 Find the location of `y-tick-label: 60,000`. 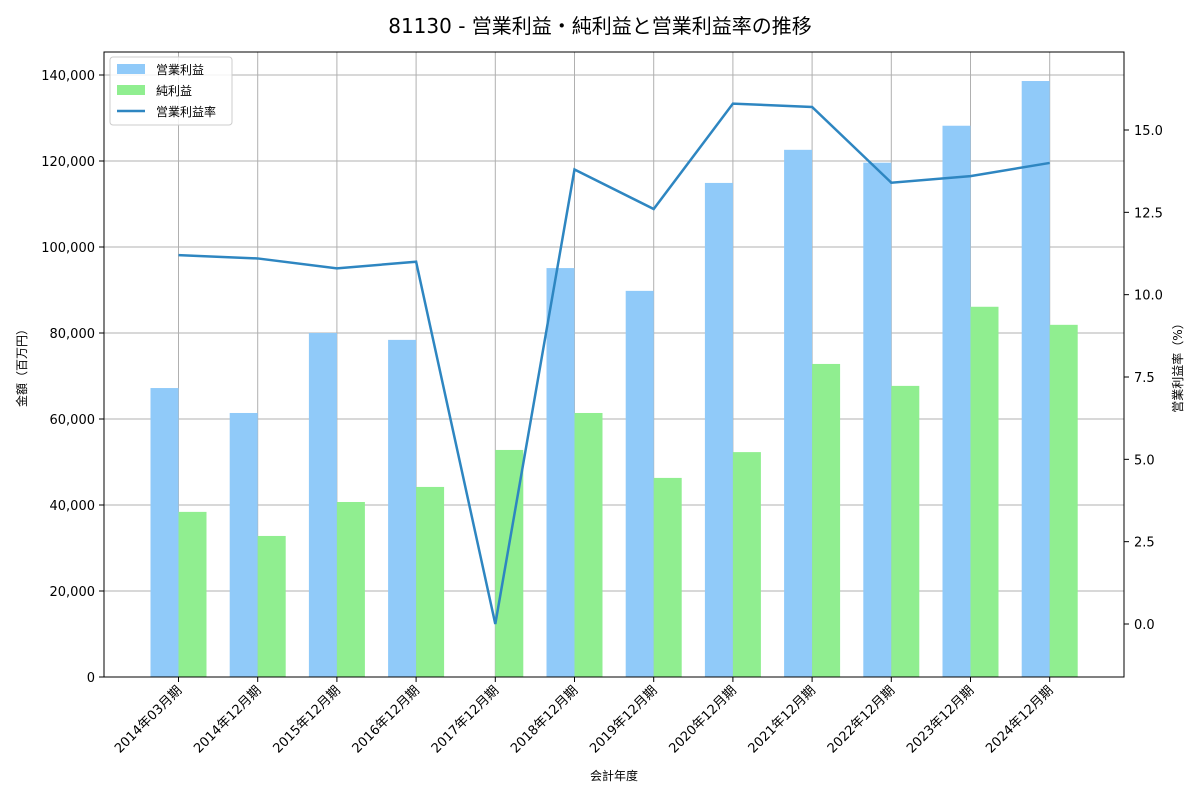

y-tick-label: 60,000 is located at coordinates (73, 420).